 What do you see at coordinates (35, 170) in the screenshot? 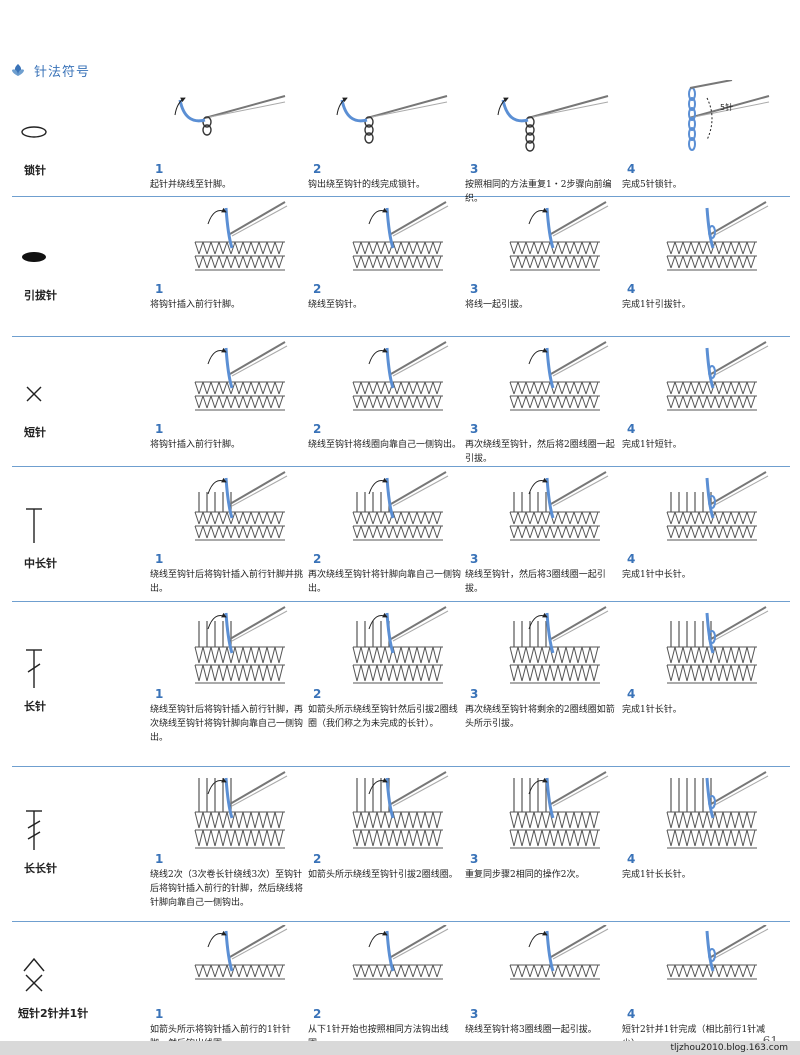
I see `stitch-name: 锁针` at bounding box center [35, 170].